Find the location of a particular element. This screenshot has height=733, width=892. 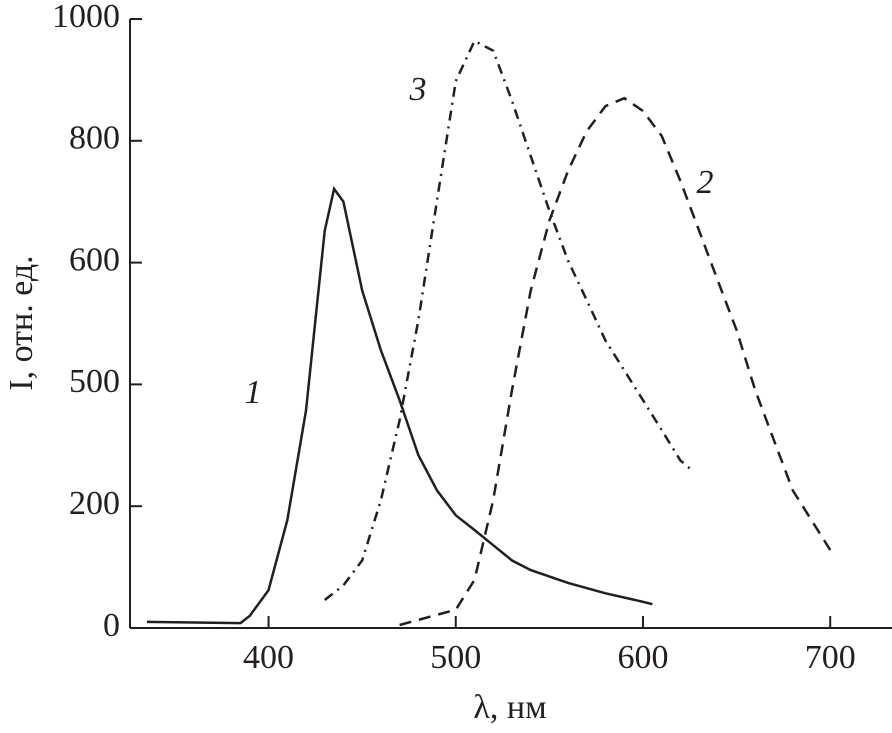

x-tick-label: 500 is located at coordinates (455, 657).